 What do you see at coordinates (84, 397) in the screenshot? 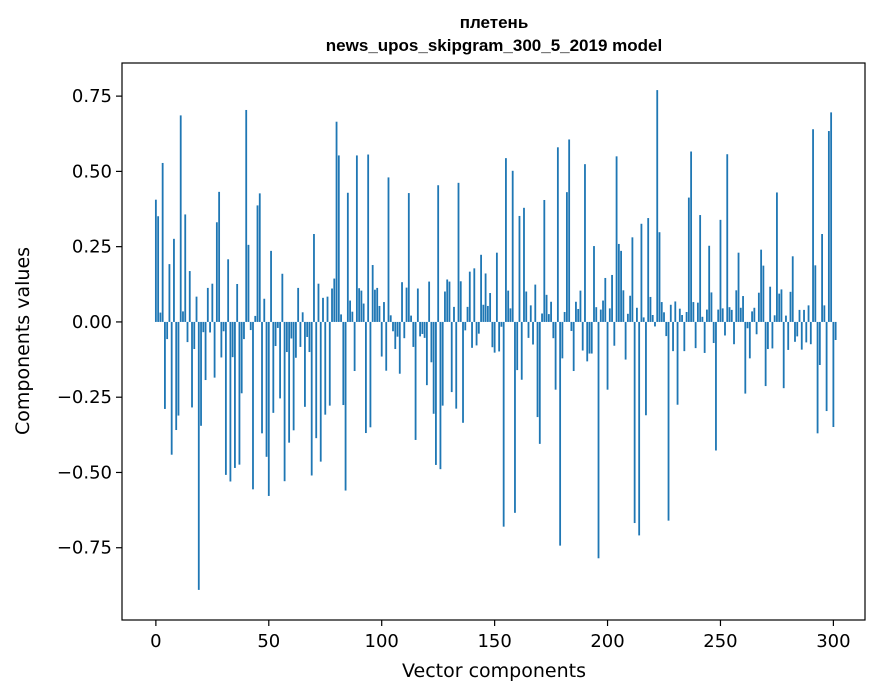
I see `y-tick-label: −0.25` at bounding box center [84, 397].